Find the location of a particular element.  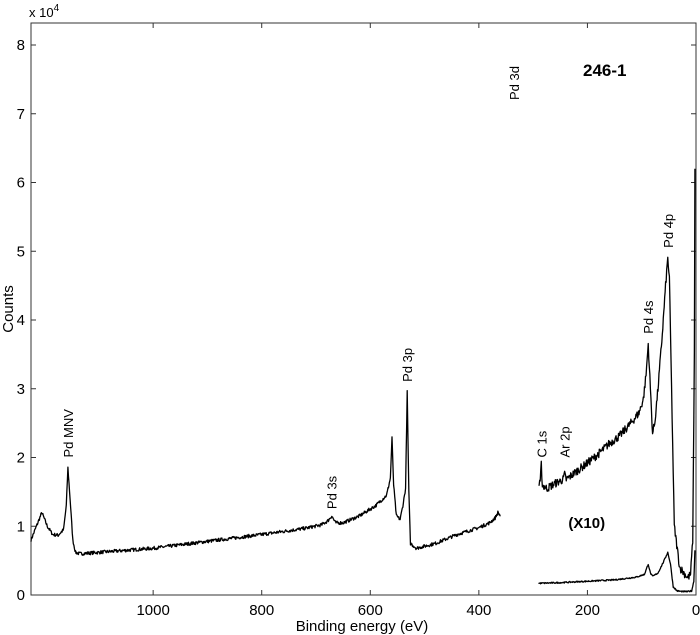

x-tick-label: 0 is located at coordinates (696, 610).